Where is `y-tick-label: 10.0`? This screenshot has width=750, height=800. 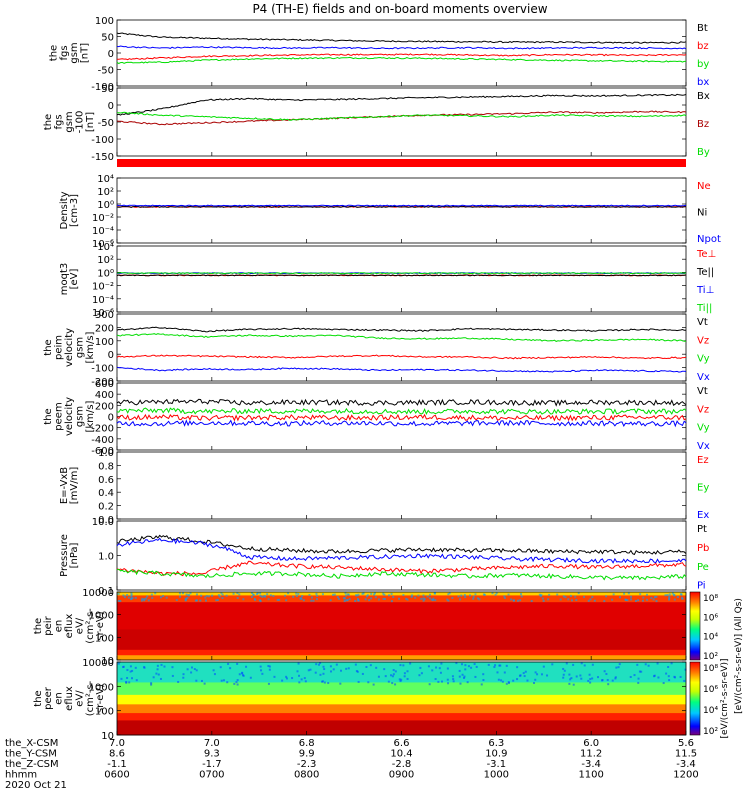 y-tick-label: 10.0 is located at coordinates (103, 522).